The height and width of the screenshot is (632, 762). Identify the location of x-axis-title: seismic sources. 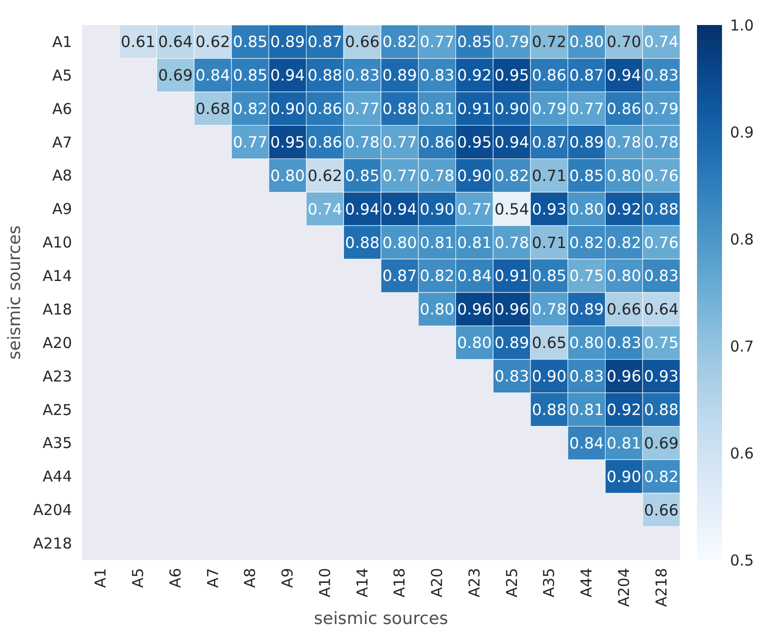
(381, 619).